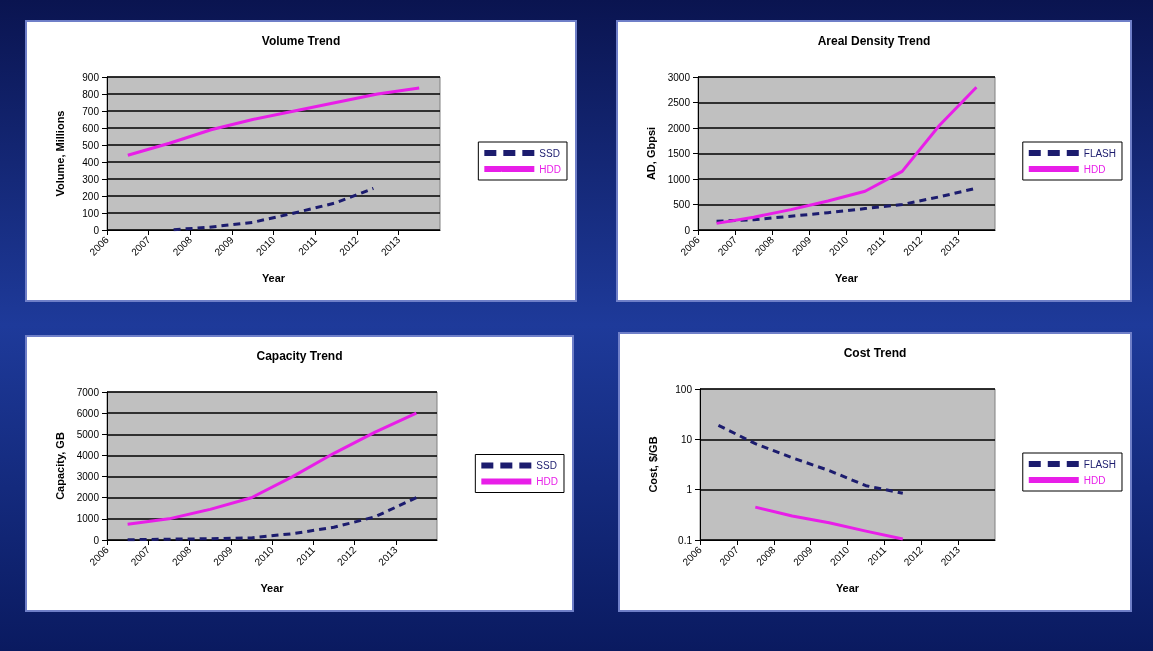 The image size is (1153, 651). Describe the element at coordinates (301, 41) in the screenshot. I see `chart-title: Volume Trend` at that location.